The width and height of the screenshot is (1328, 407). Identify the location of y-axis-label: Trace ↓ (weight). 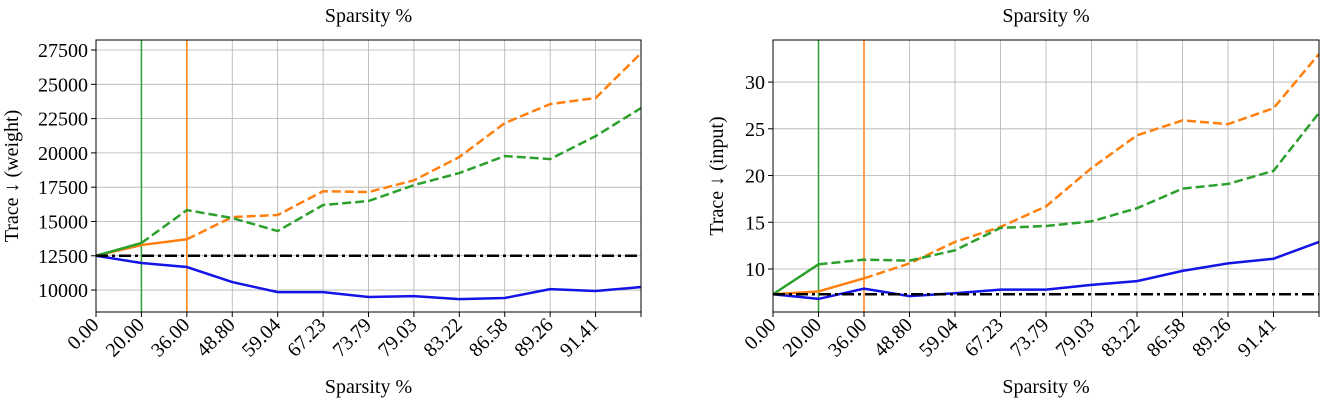
(12, 176).